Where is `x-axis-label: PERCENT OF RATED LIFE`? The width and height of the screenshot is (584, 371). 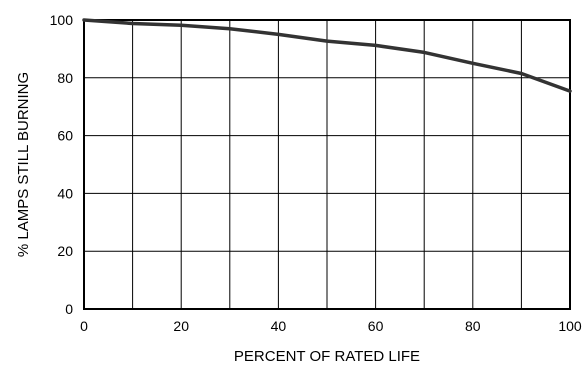 x-axis-label: PERCENT OF RATED LIFE is located at coordinates (327, 356).